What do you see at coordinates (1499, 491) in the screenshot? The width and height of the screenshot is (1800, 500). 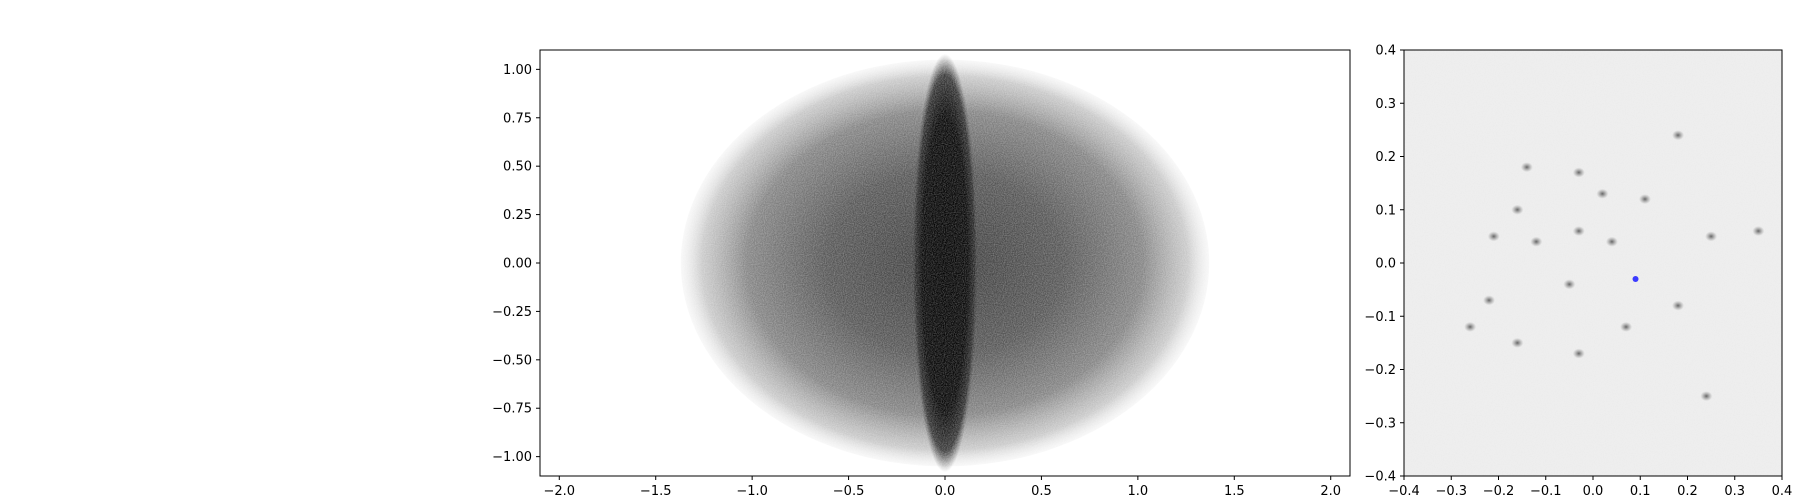 I see `x-tick-label: −0.2` at bounding box center [1499, 491].